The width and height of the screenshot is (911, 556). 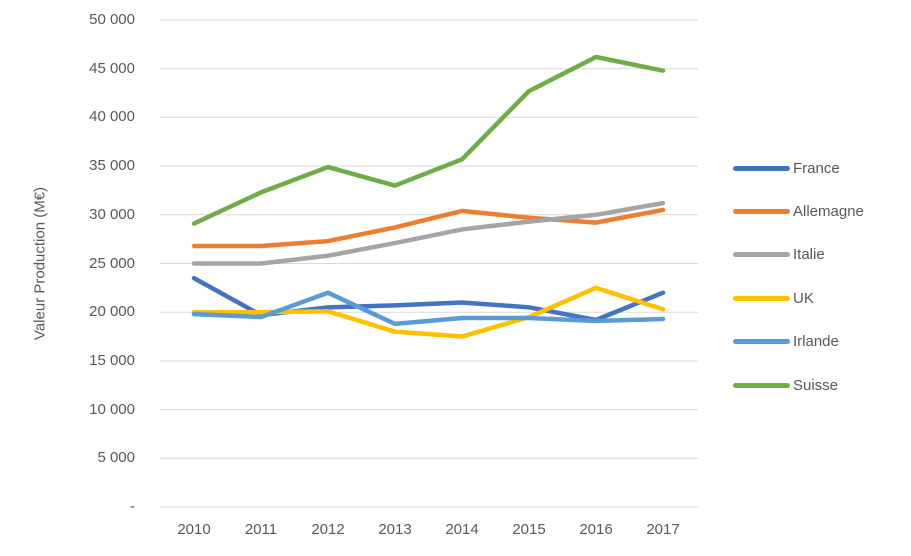 I want to click on x-tick-label: 2013, so click(x=395, y=529).